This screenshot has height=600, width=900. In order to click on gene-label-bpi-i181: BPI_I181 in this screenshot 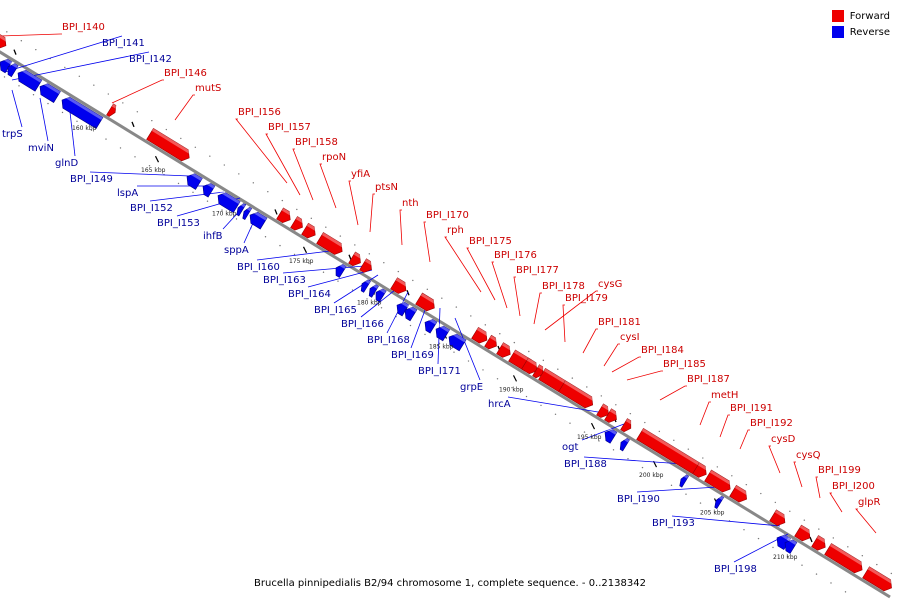, I will do `click(619, 322)`.